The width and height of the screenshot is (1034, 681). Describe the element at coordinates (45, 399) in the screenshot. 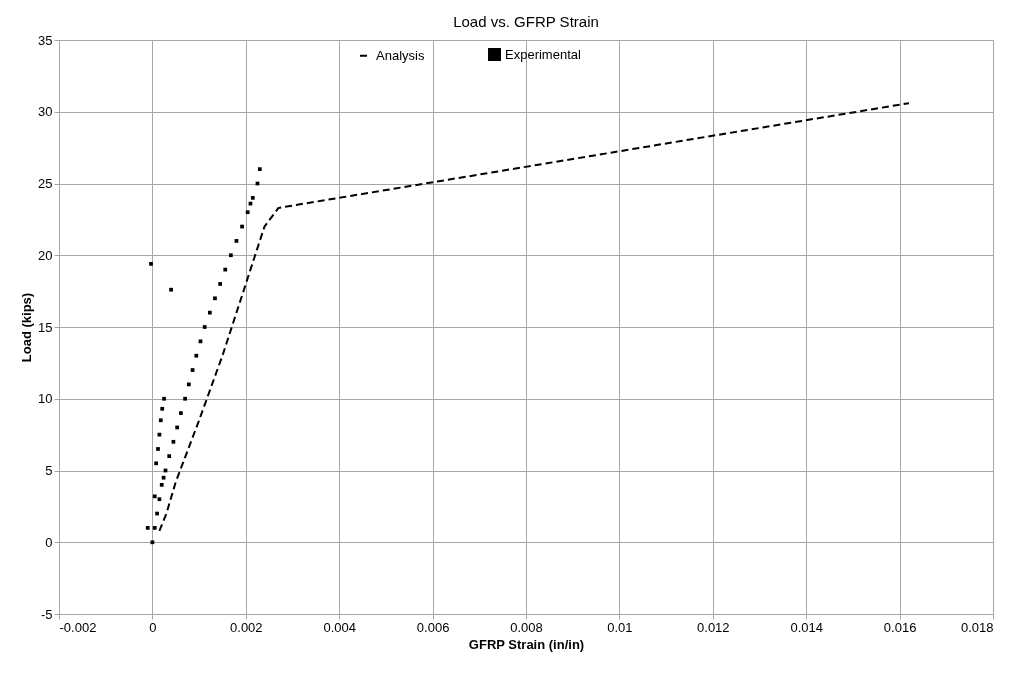

I see `y-tick-label: 10` at that location.